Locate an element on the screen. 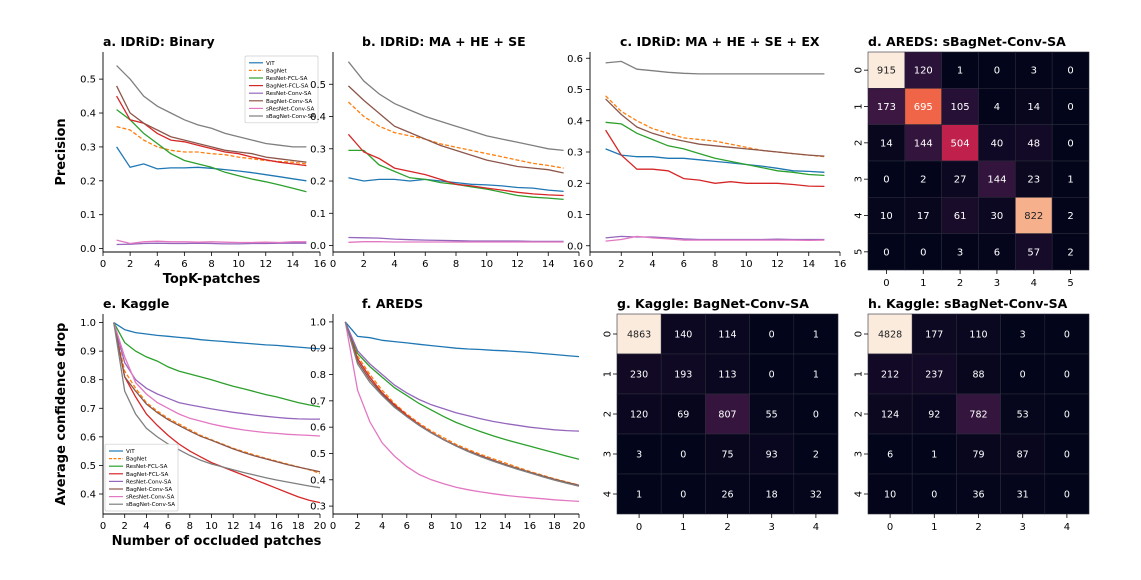  legend-entry: ResNet-FCL-SA is located at coordinates (287, 79).